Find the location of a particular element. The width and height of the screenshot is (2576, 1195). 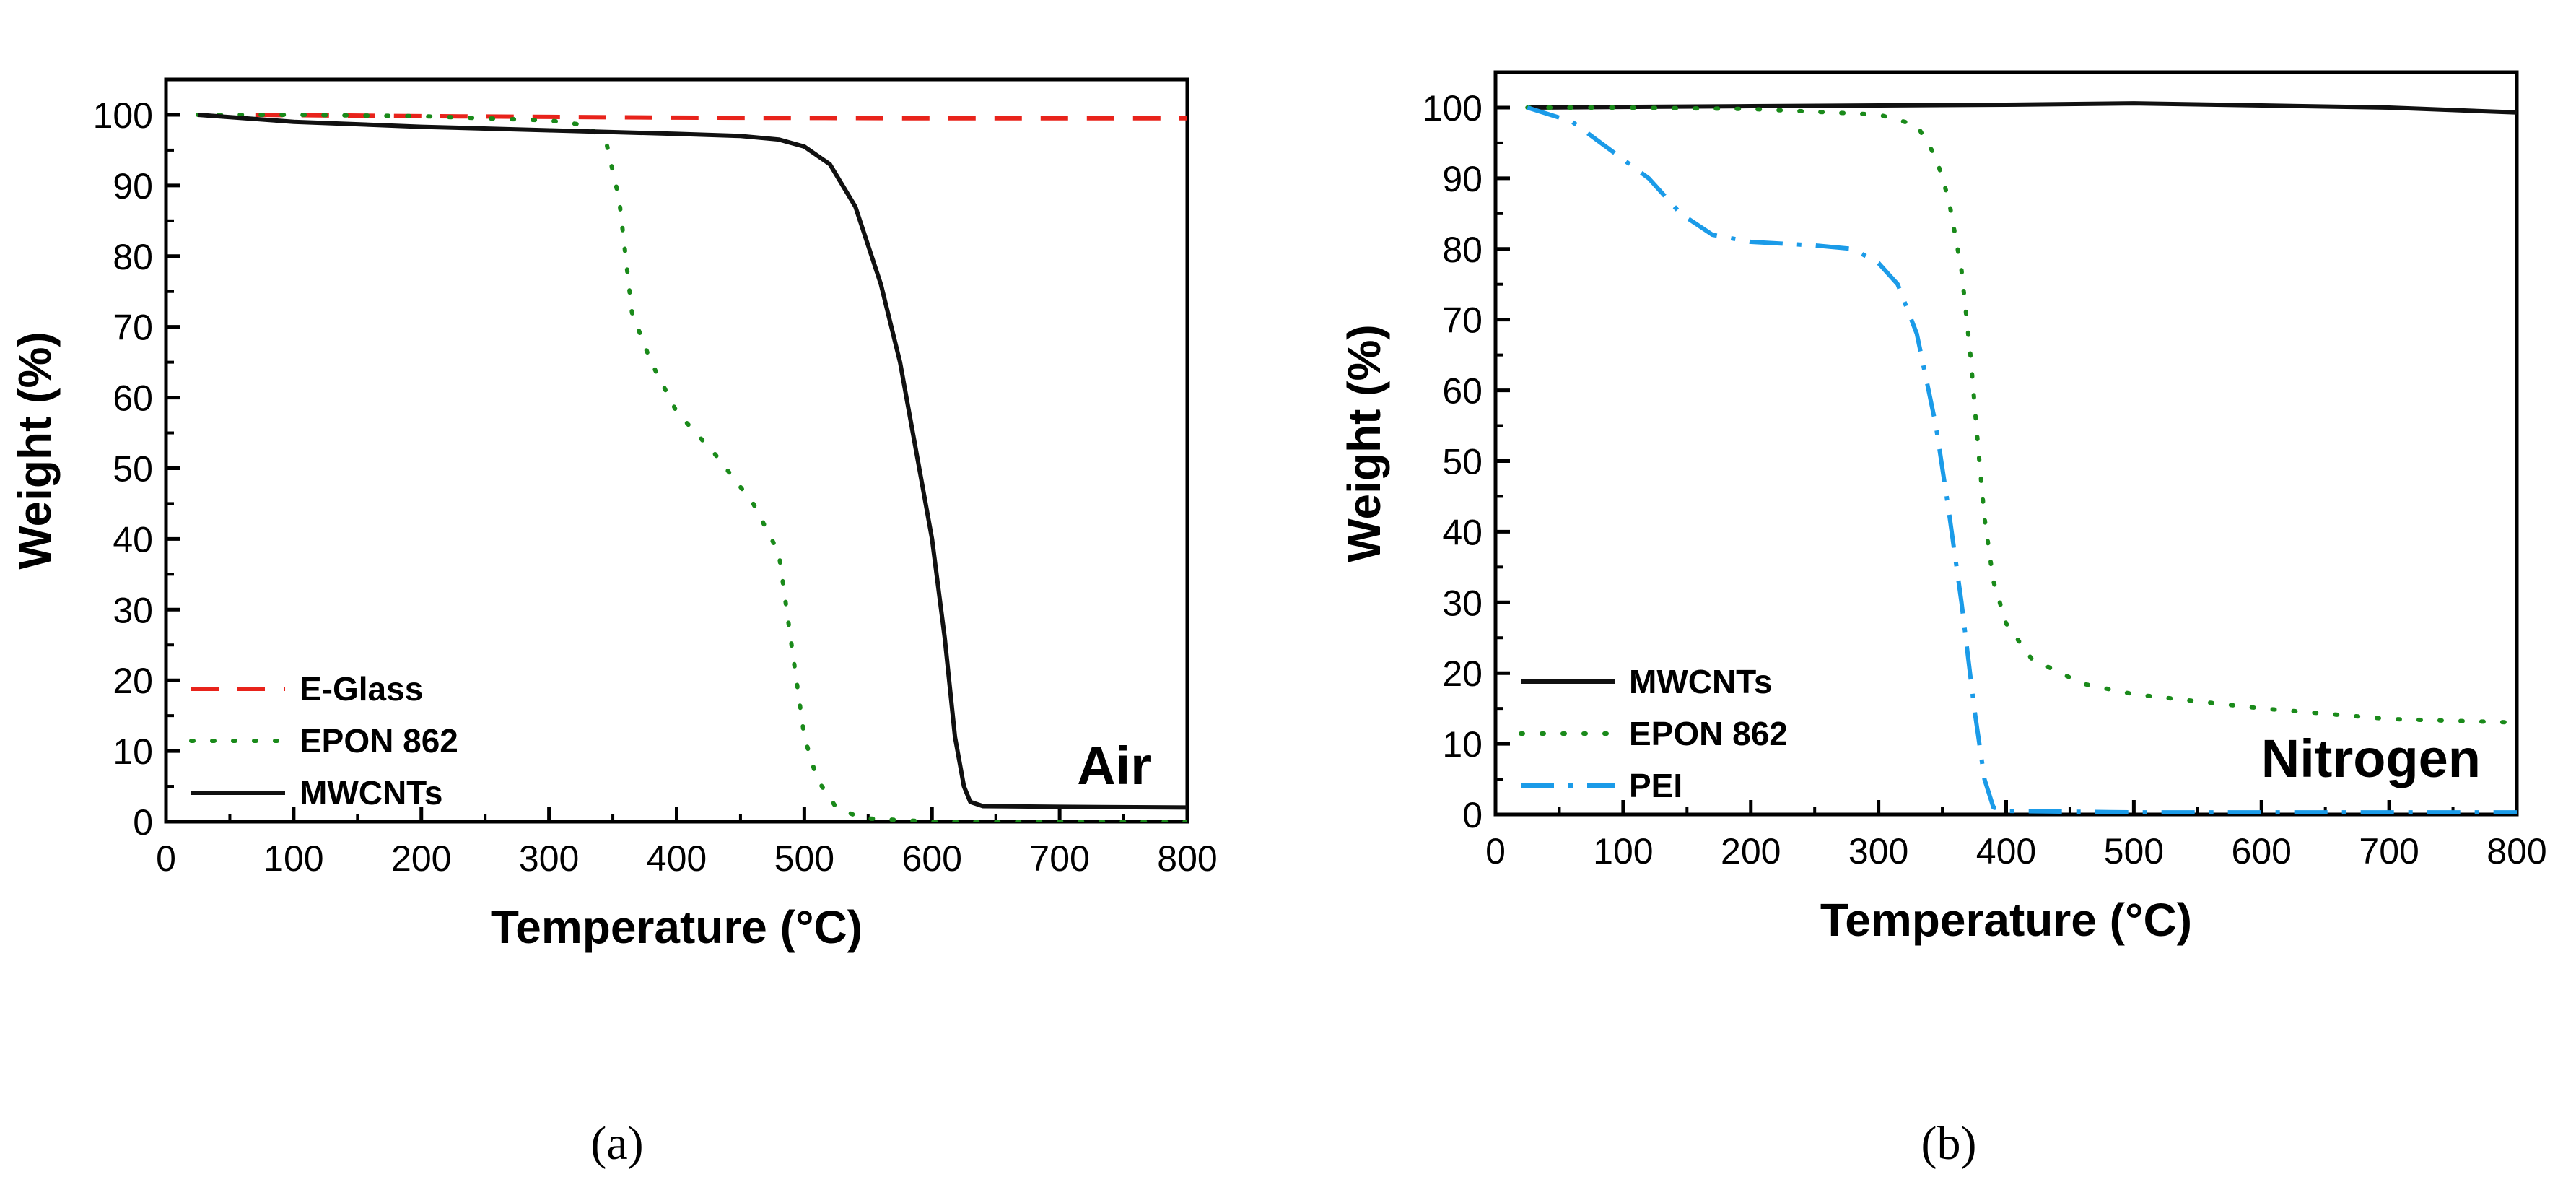

legend: E-Glass EPON 862 MWCNTs is located at coordinates (323, 741).